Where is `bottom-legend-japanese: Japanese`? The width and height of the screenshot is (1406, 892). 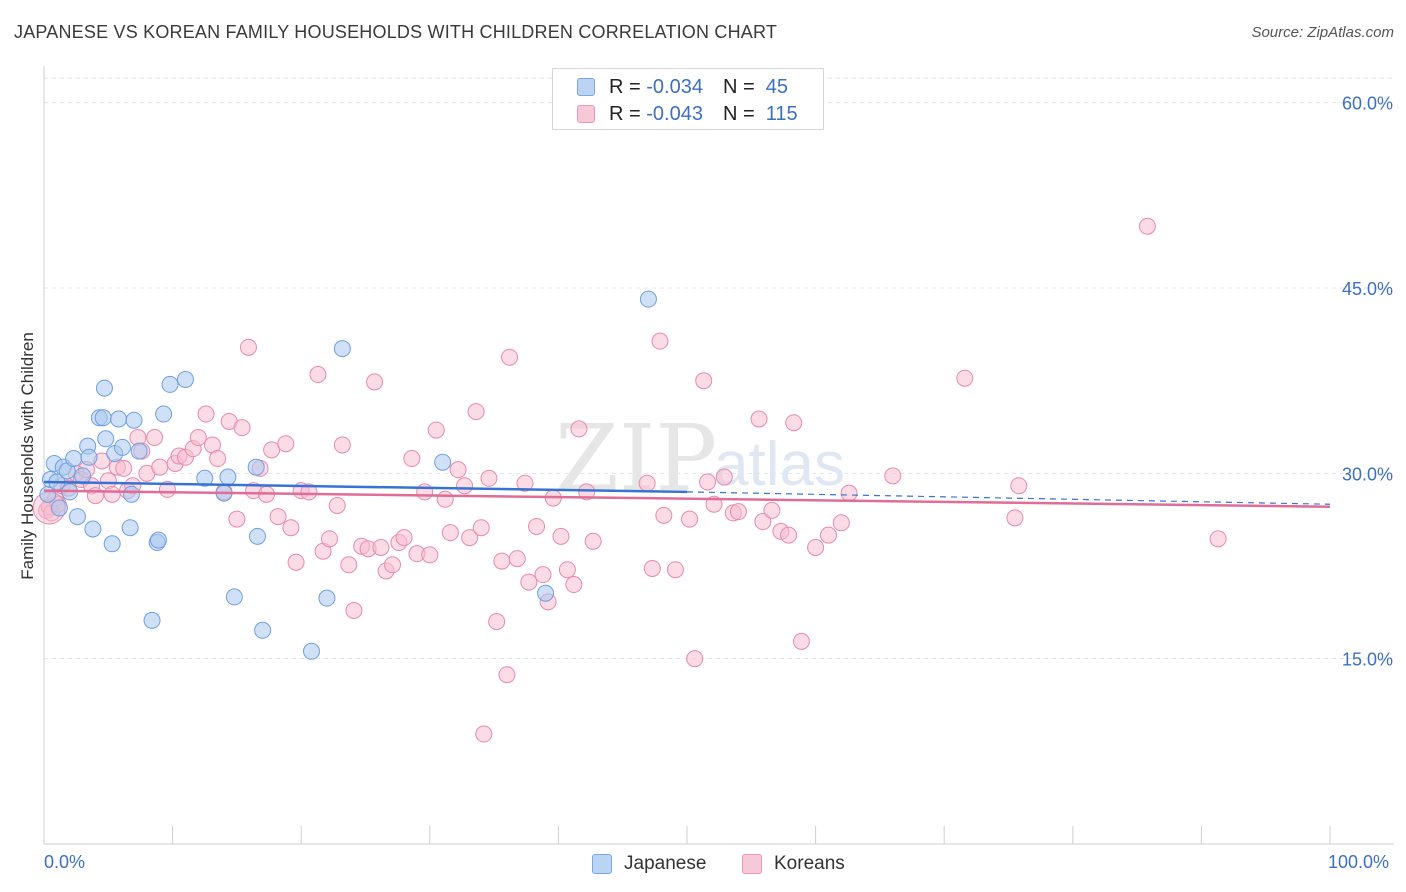
bottom-legend-japanese: Japanese is located at coordinates (649, 864).